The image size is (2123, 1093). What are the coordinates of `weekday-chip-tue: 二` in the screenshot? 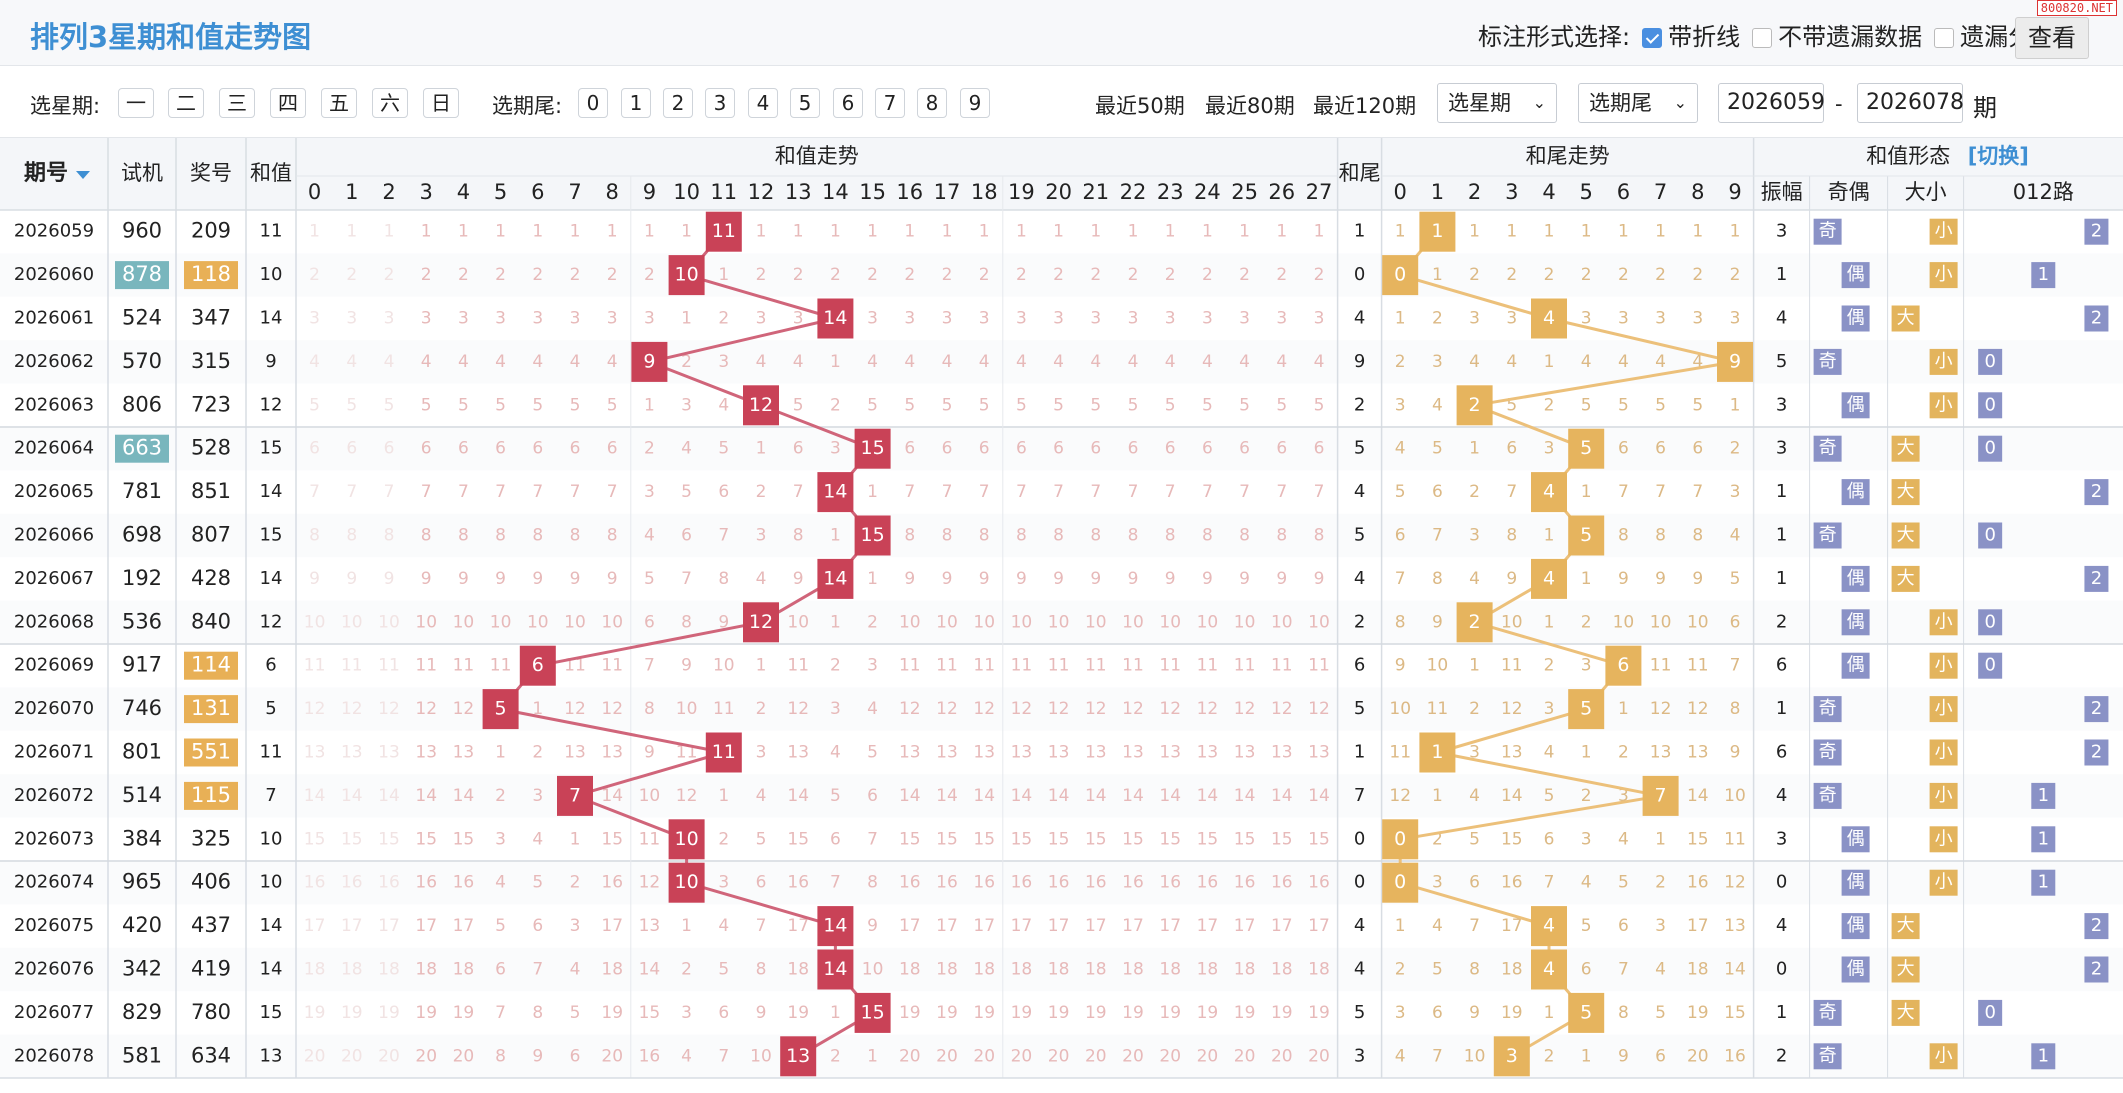 It's located at (186, 103).